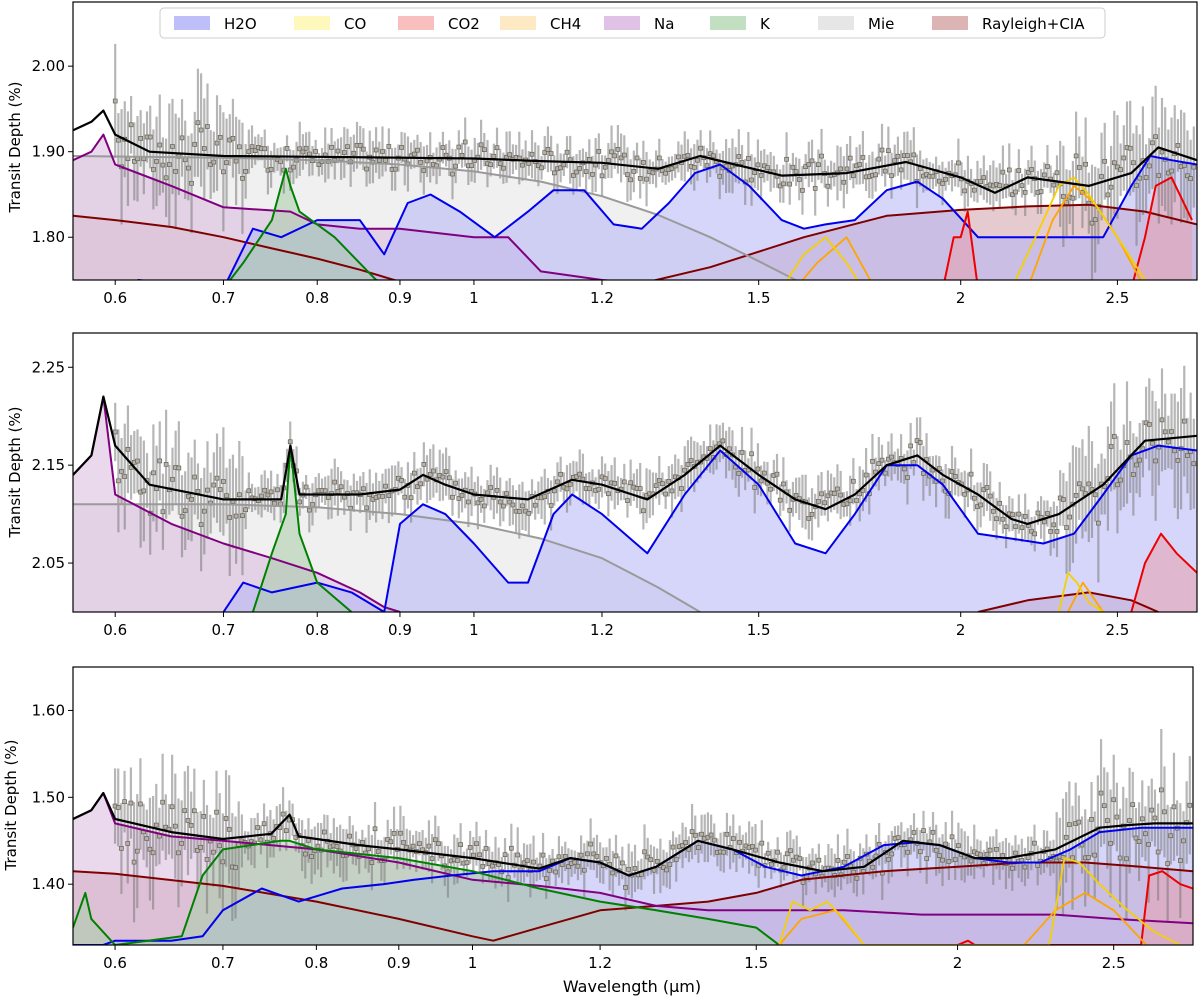 Image resolution: width=1200 pixels, height=998 pixels. I want to click on y-tick-label: 2.00, so click(48, 66).